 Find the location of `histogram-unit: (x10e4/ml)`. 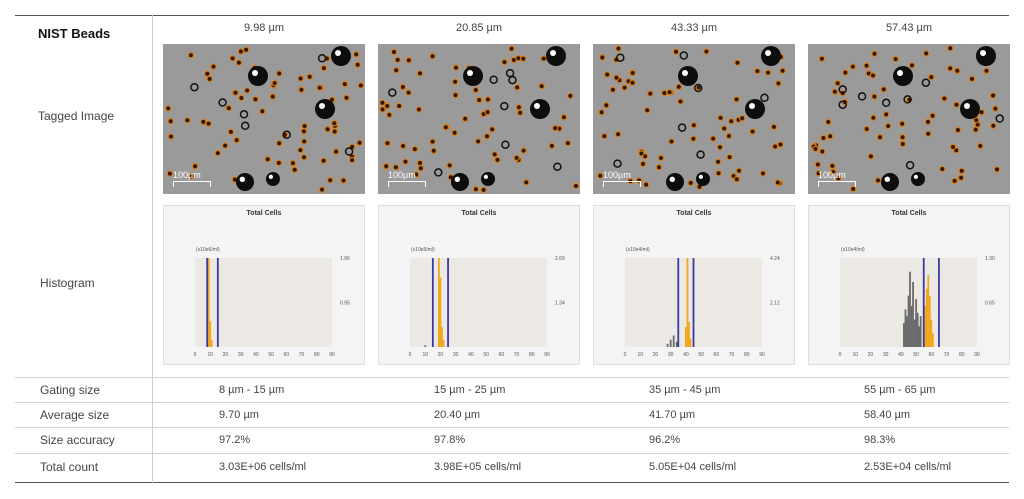

histogram-unit: (x10e4/ml) is located at coordinates (638, 250).